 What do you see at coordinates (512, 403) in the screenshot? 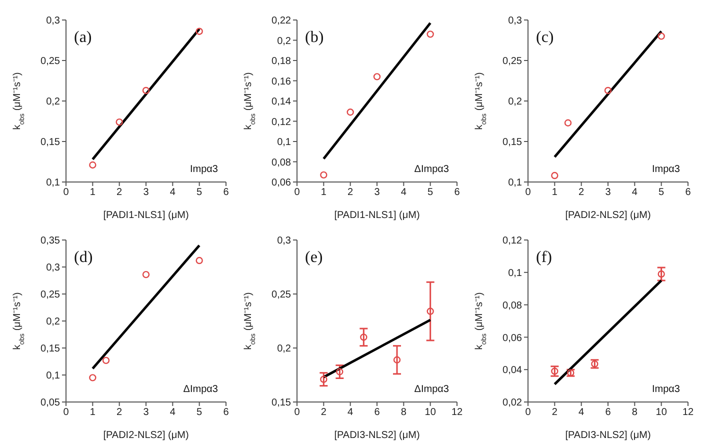
I see `y-tick-label: 0,02` at bounding box center [512, 403].